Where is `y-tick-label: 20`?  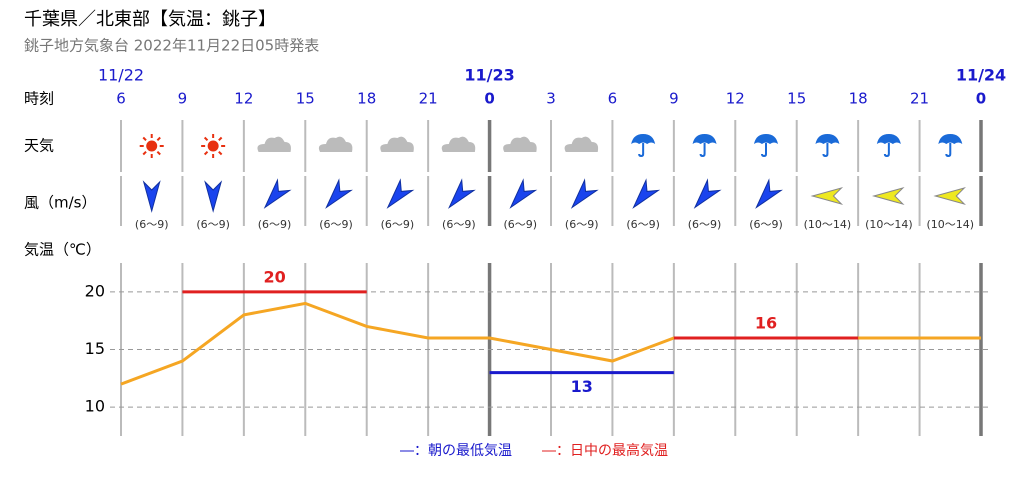
y-tick-label: 20 is located at coordinates (95, 290).